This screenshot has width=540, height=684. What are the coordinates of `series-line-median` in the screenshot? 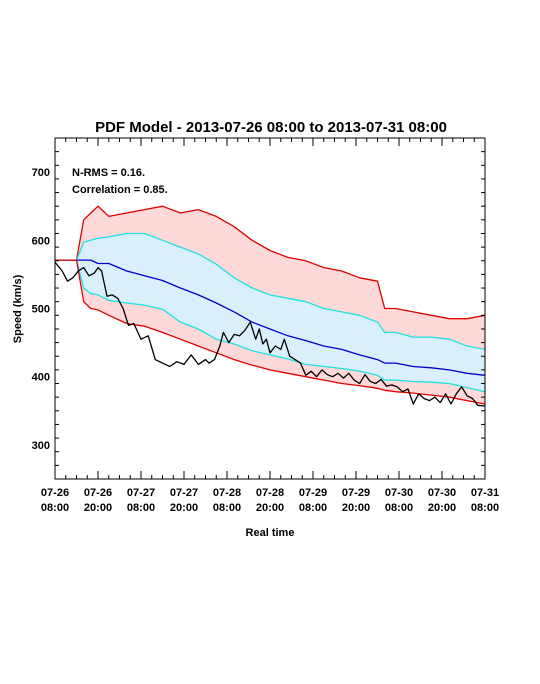 It's located at (270, 317).